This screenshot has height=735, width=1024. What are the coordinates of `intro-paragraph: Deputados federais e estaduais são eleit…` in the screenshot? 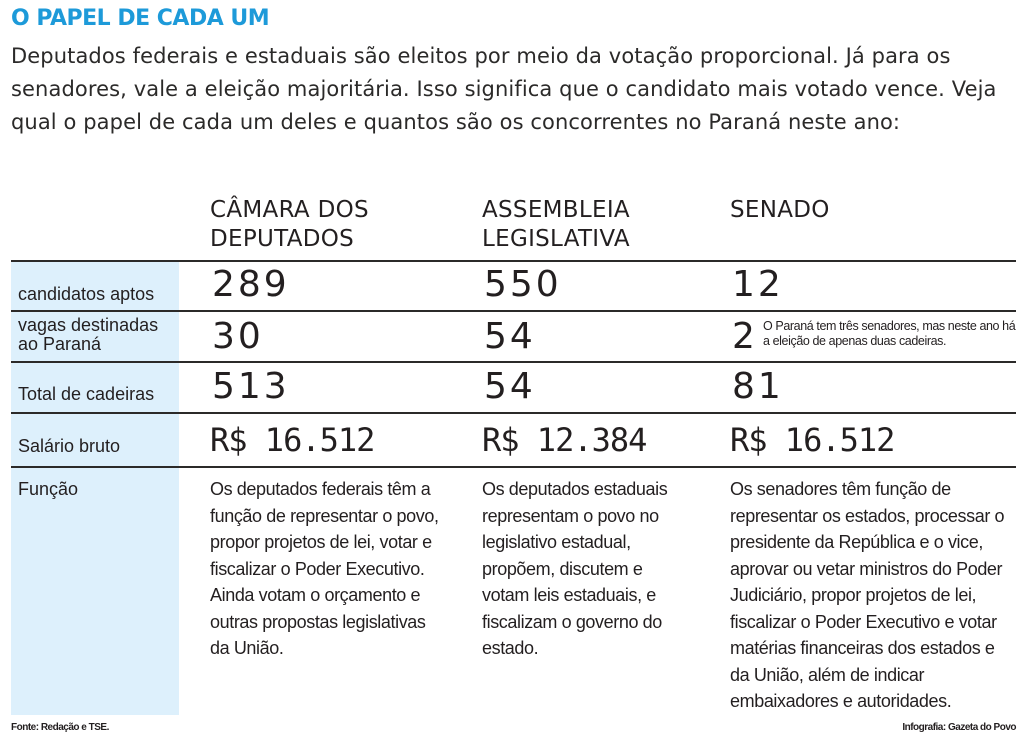 It's located at (504, 89).